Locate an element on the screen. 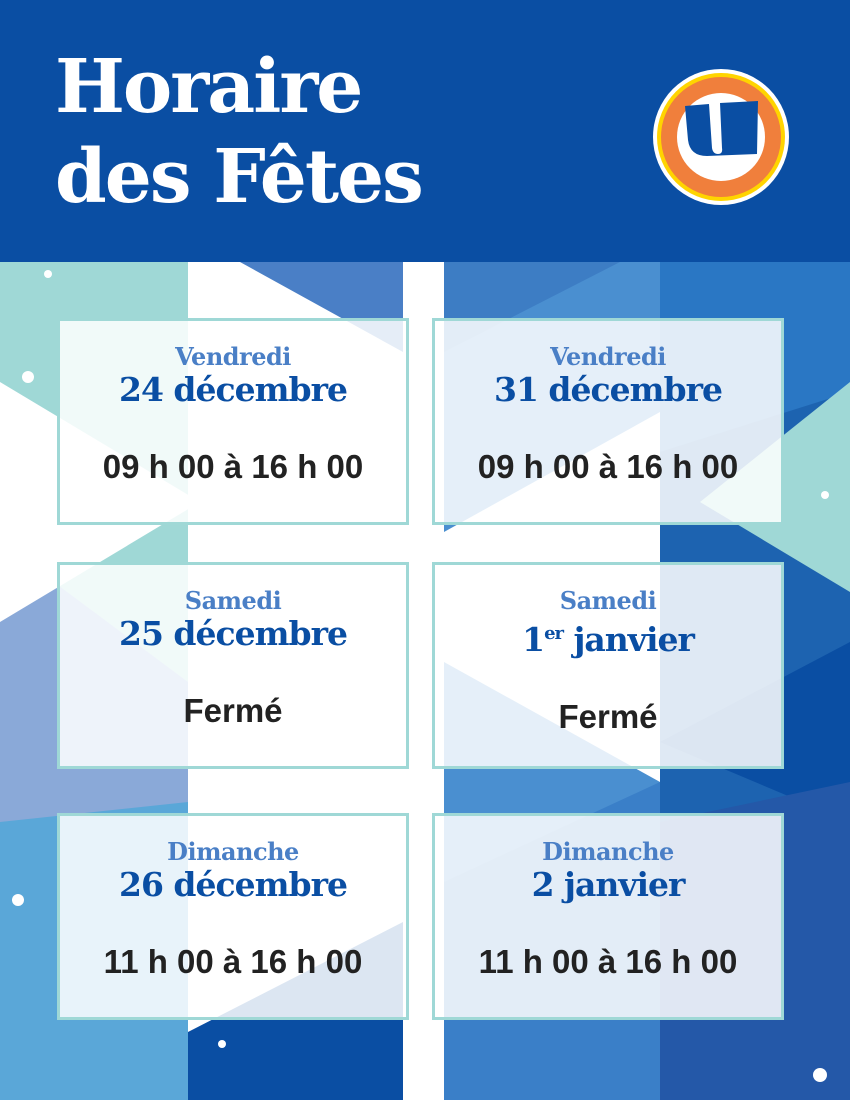  date: 26 décembre is located at coordinates (233, 884).